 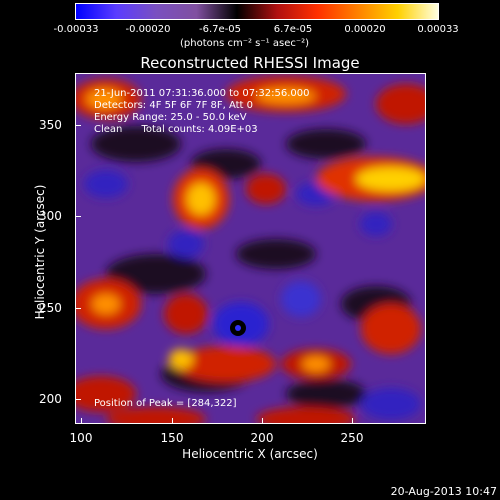 I want to click on detectors-label: Detectors: 4F 5F 6F 7F 8F, Att 0, so click(x=174, y=105).